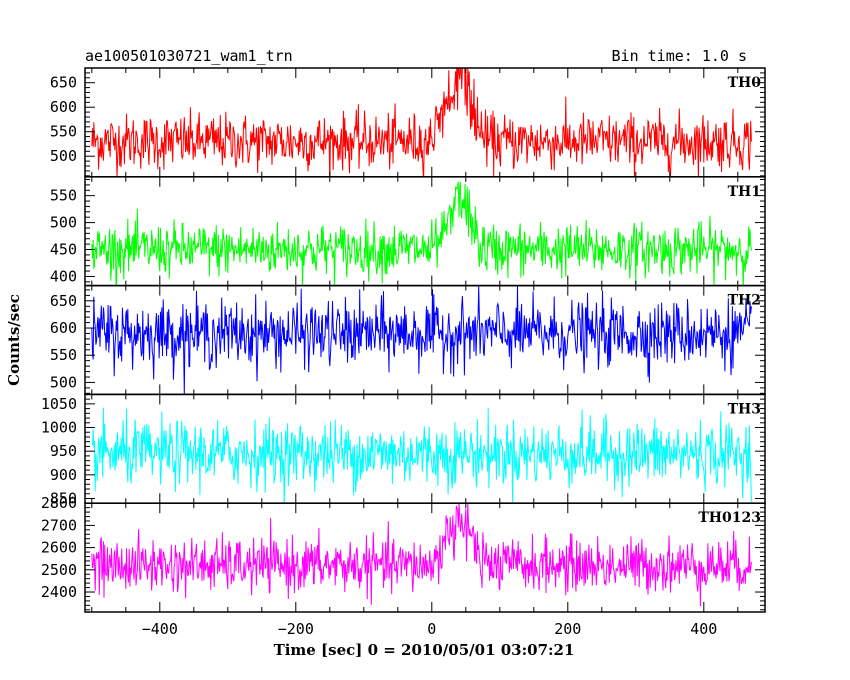 Image resolution: width=850 pixels, height=680 pixels. What do you see at coordinates (431, 629) in the screenshot?
I see `x-tick-label: 0` at bounding box center [431, 629].